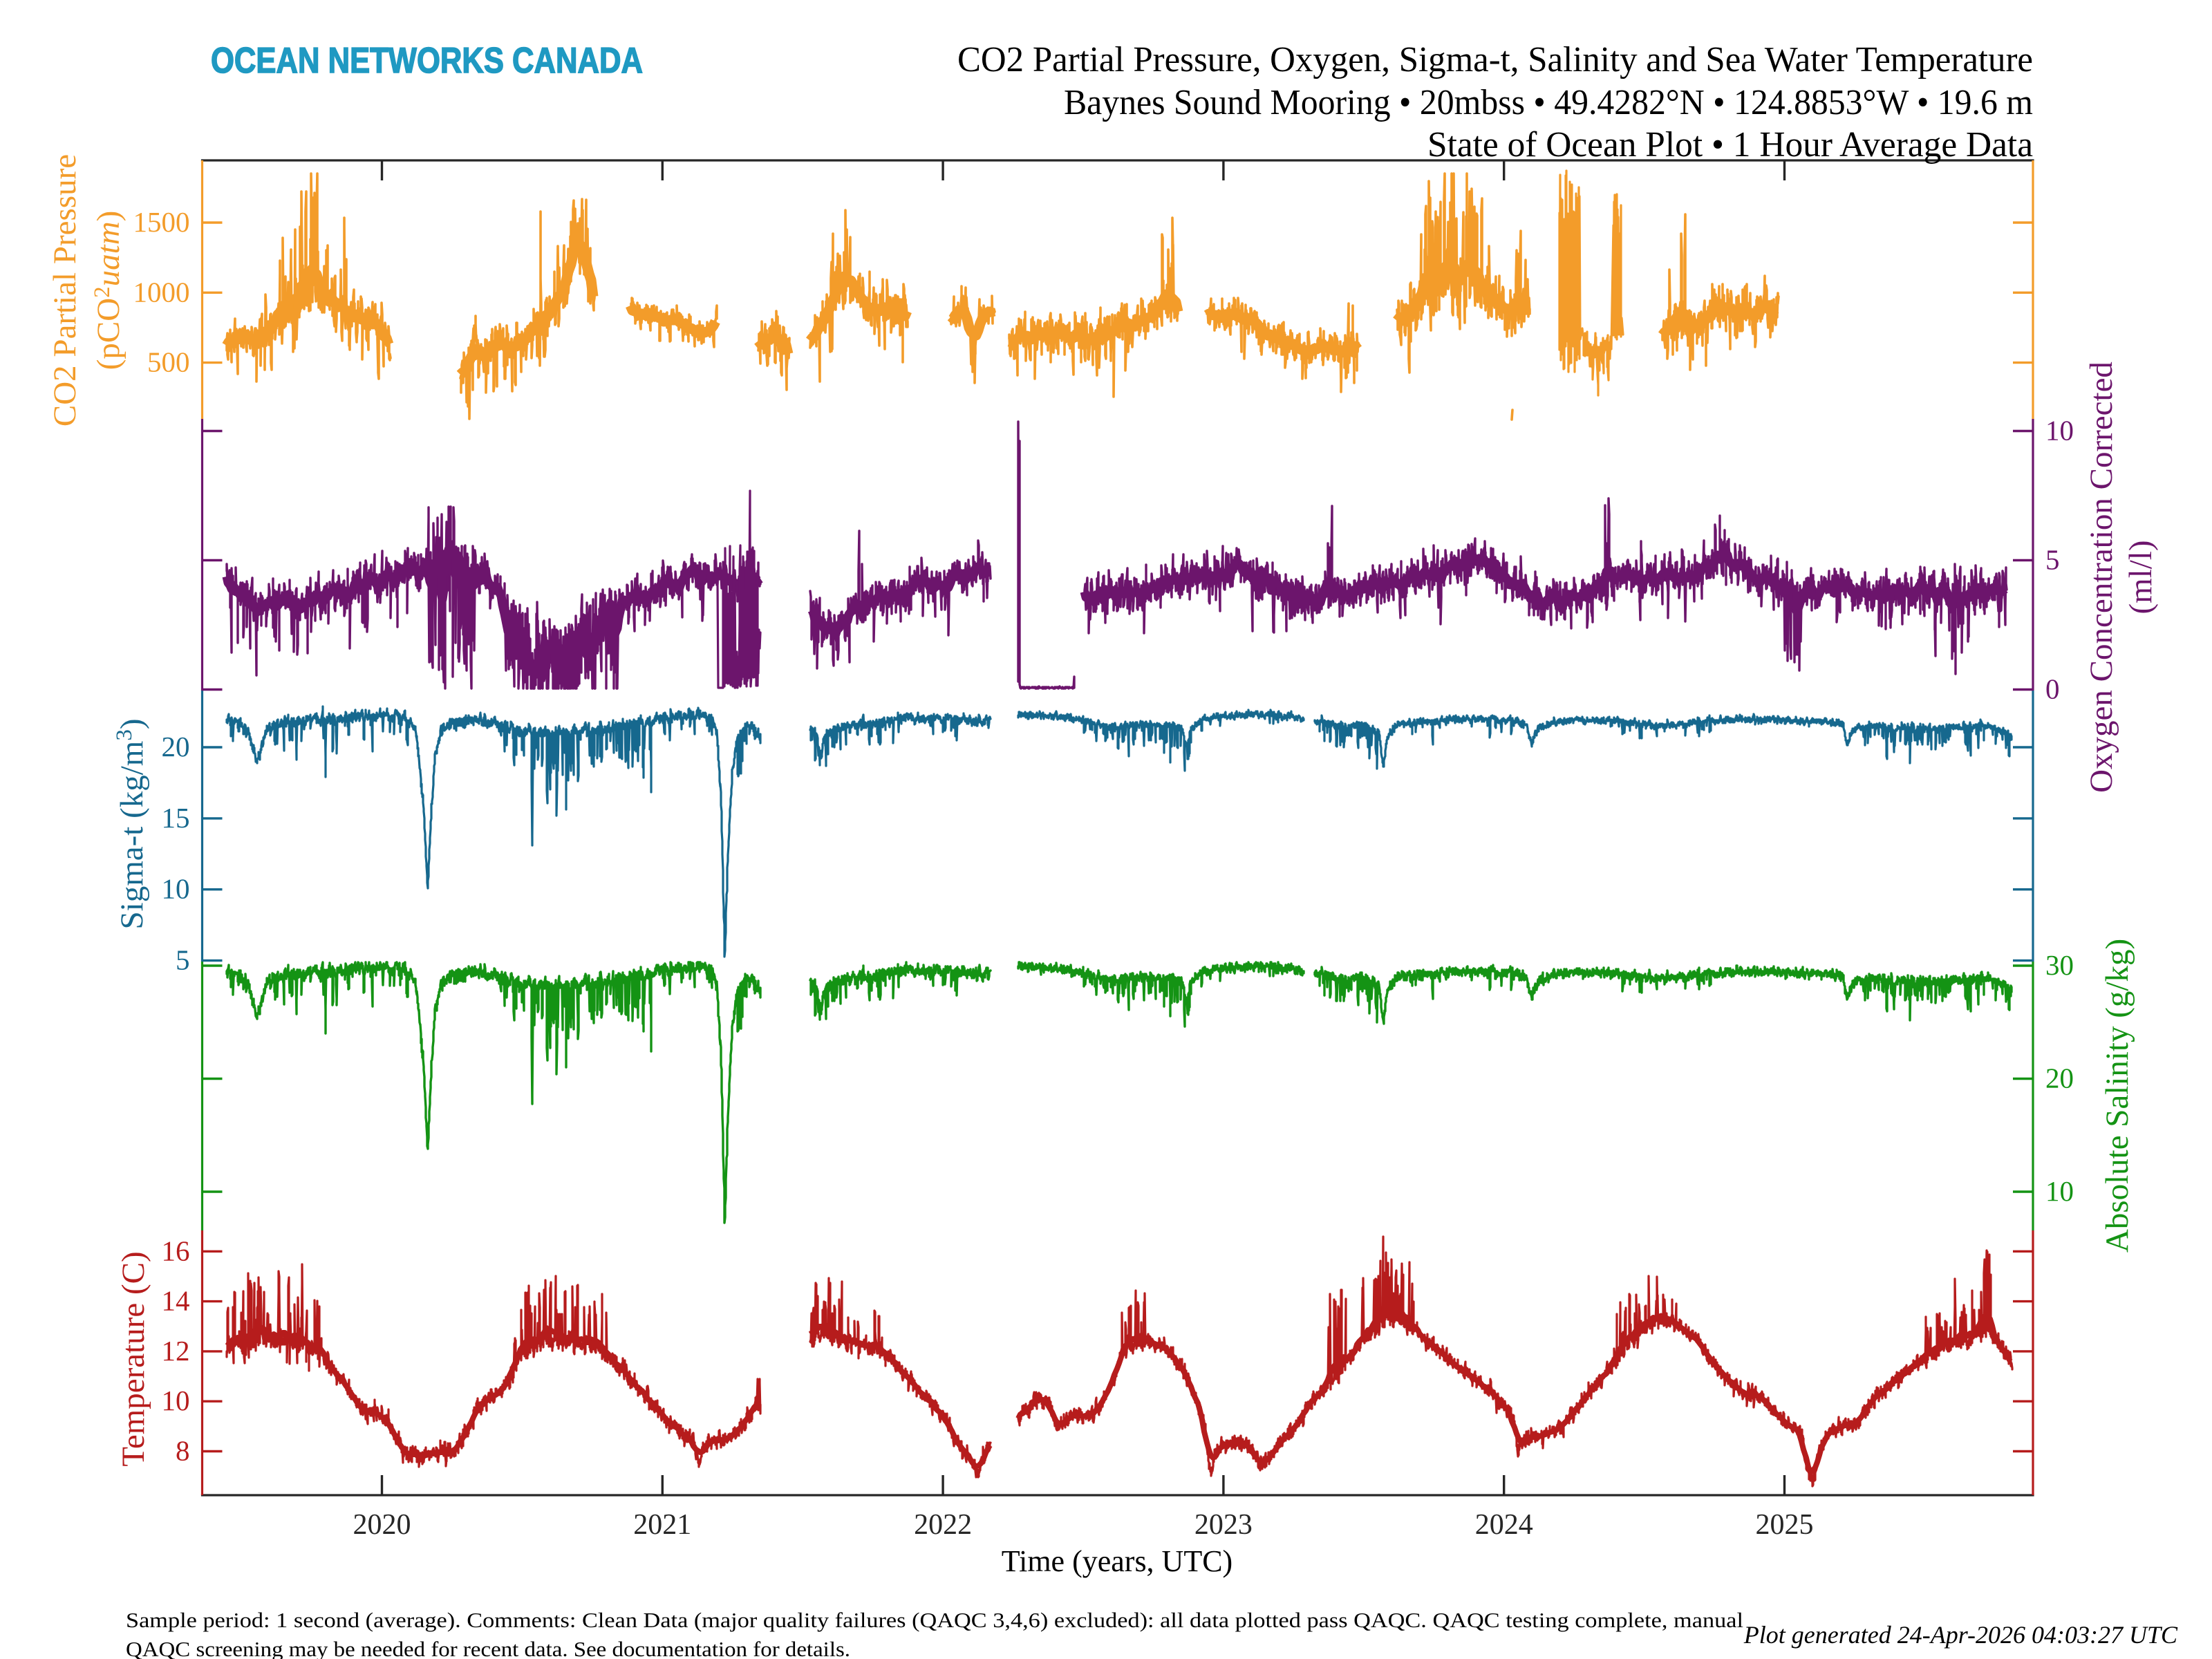 This screenshot has height=1659, width=2212. Describe the element at coordinates (1117, 1561) in the screenshot. I see `svg-text: Time (years, UTC)` at that location.